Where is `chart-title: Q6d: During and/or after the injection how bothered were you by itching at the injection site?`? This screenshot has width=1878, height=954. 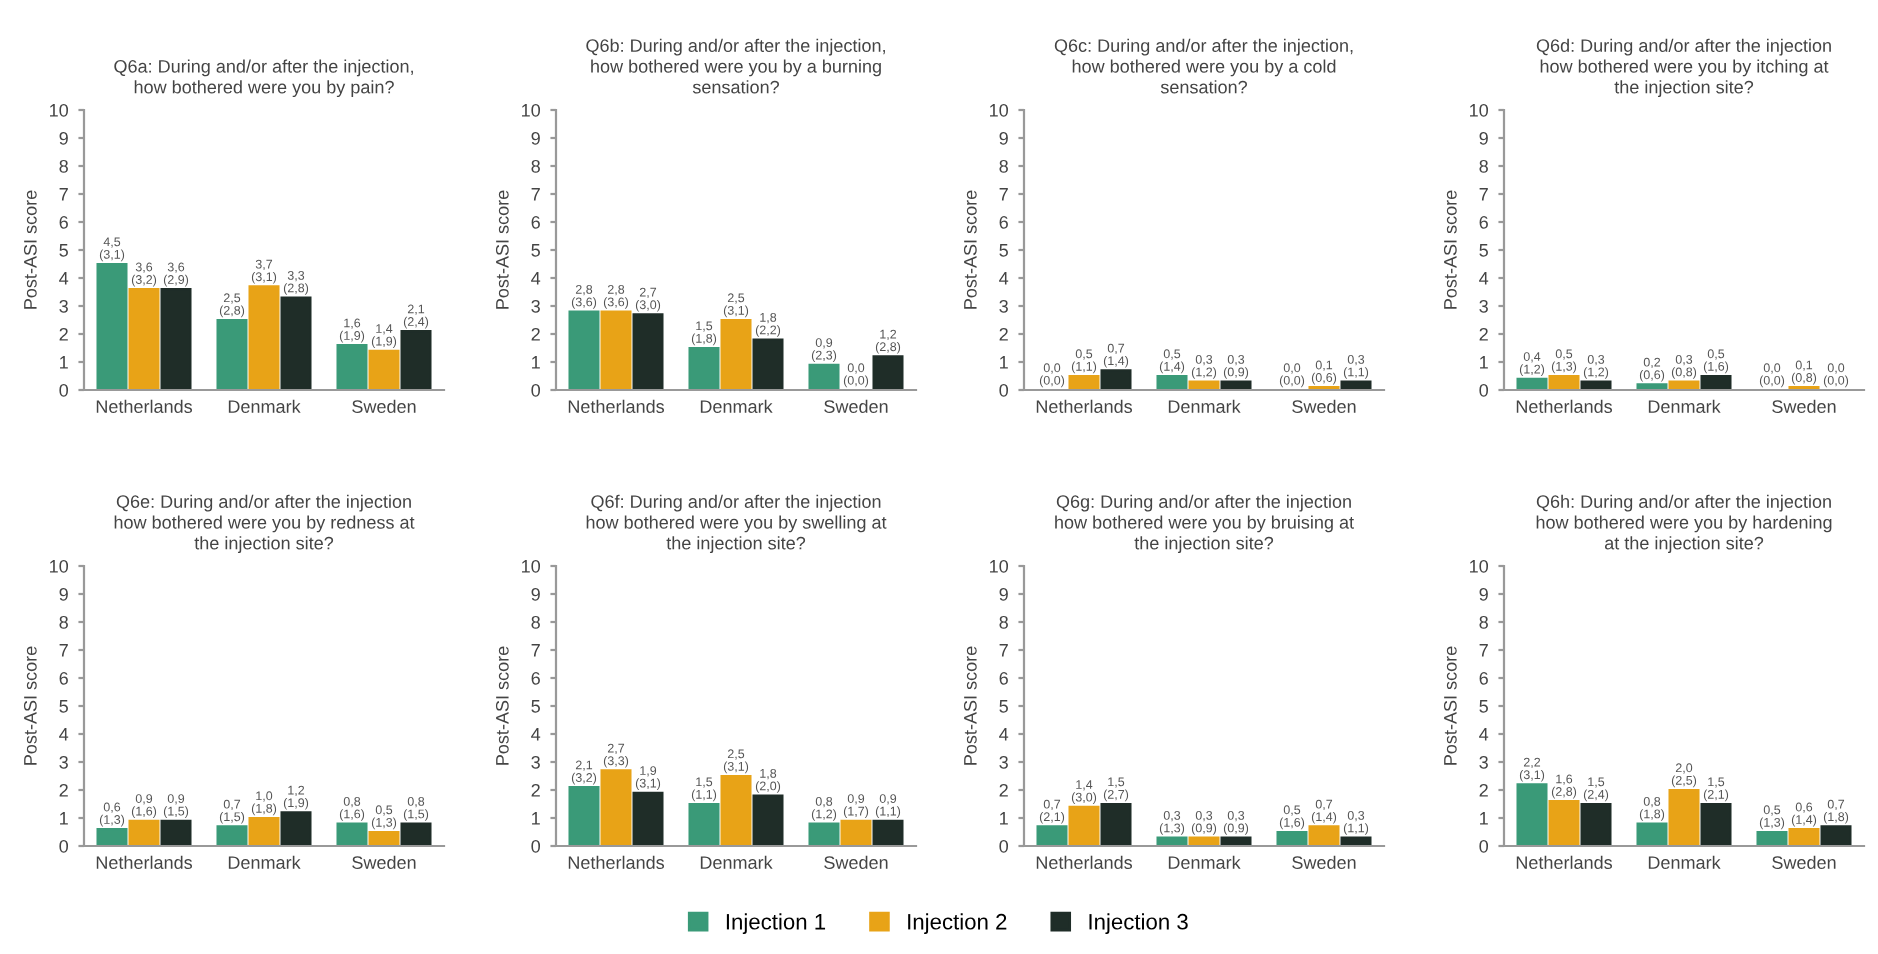
chart-title: Q6d: During and/or after the injection how bothered were you by itching at the injection site? is located at coordinates (1683, 68).